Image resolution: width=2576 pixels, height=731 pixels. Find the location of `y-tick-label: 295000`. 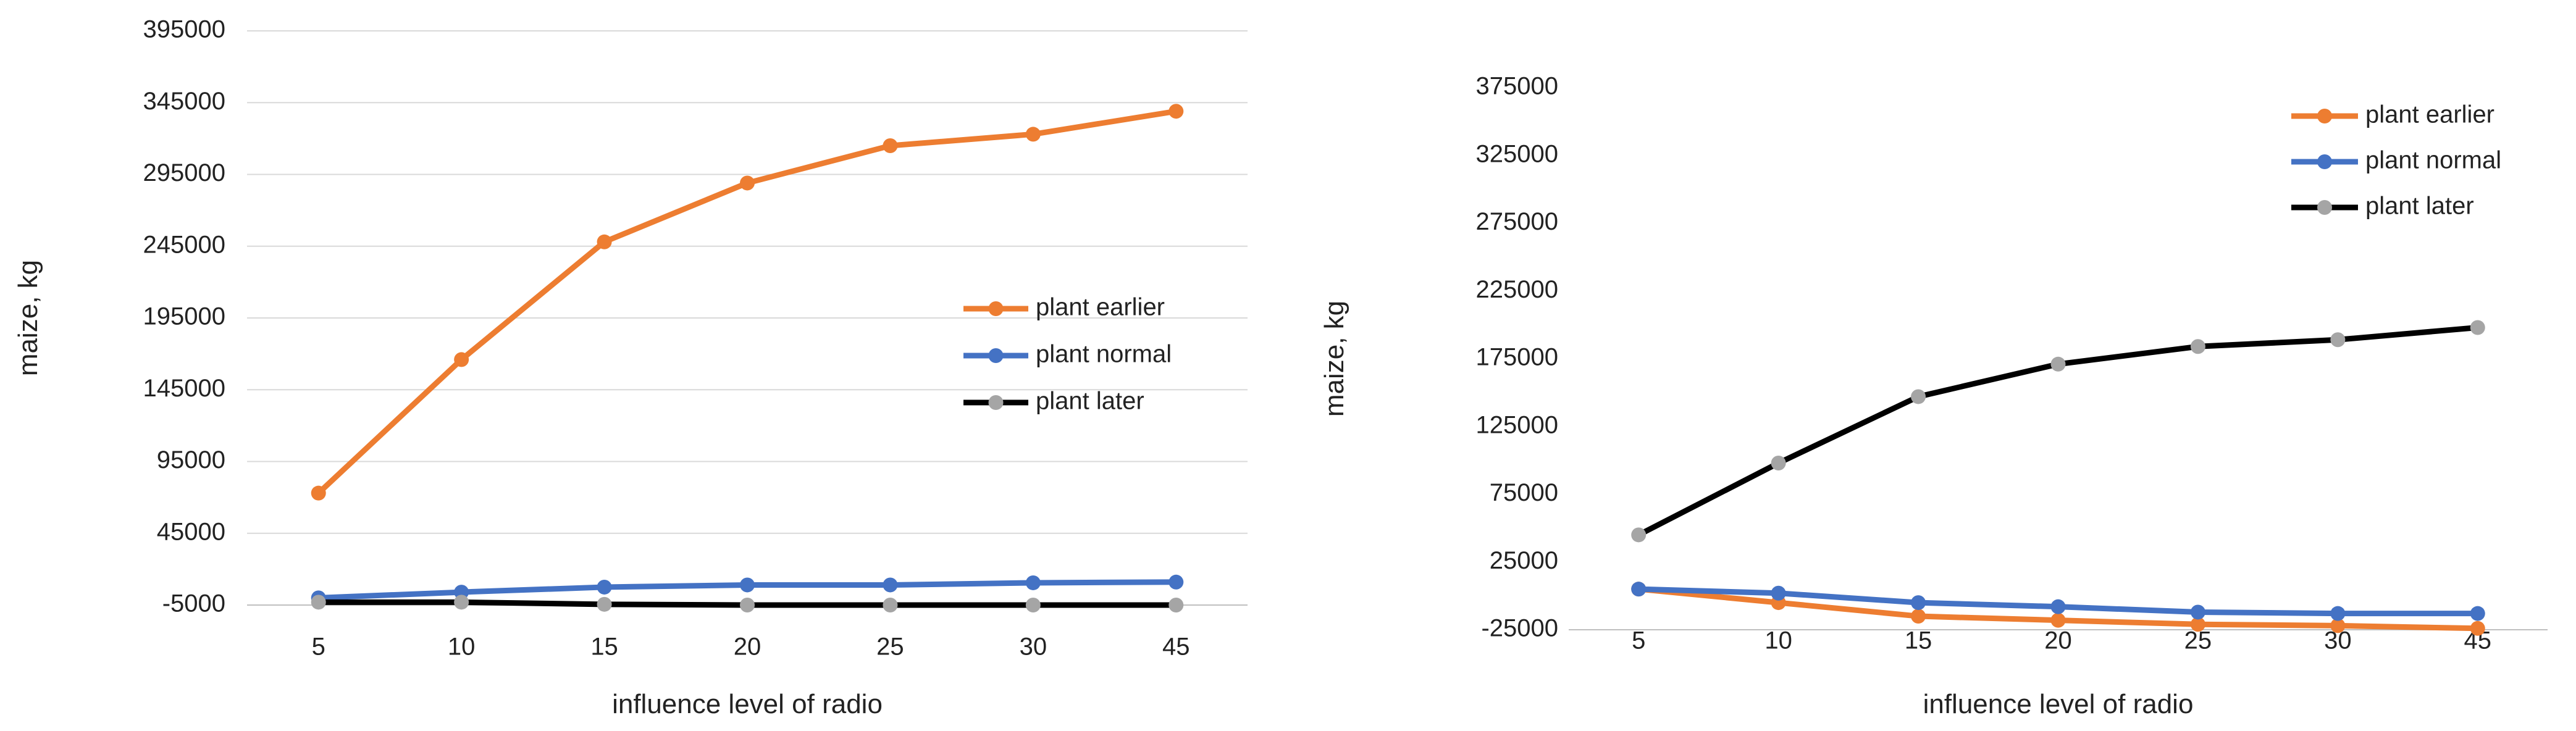

y-tick-label: 295000 is located at coordinates (184, 172).